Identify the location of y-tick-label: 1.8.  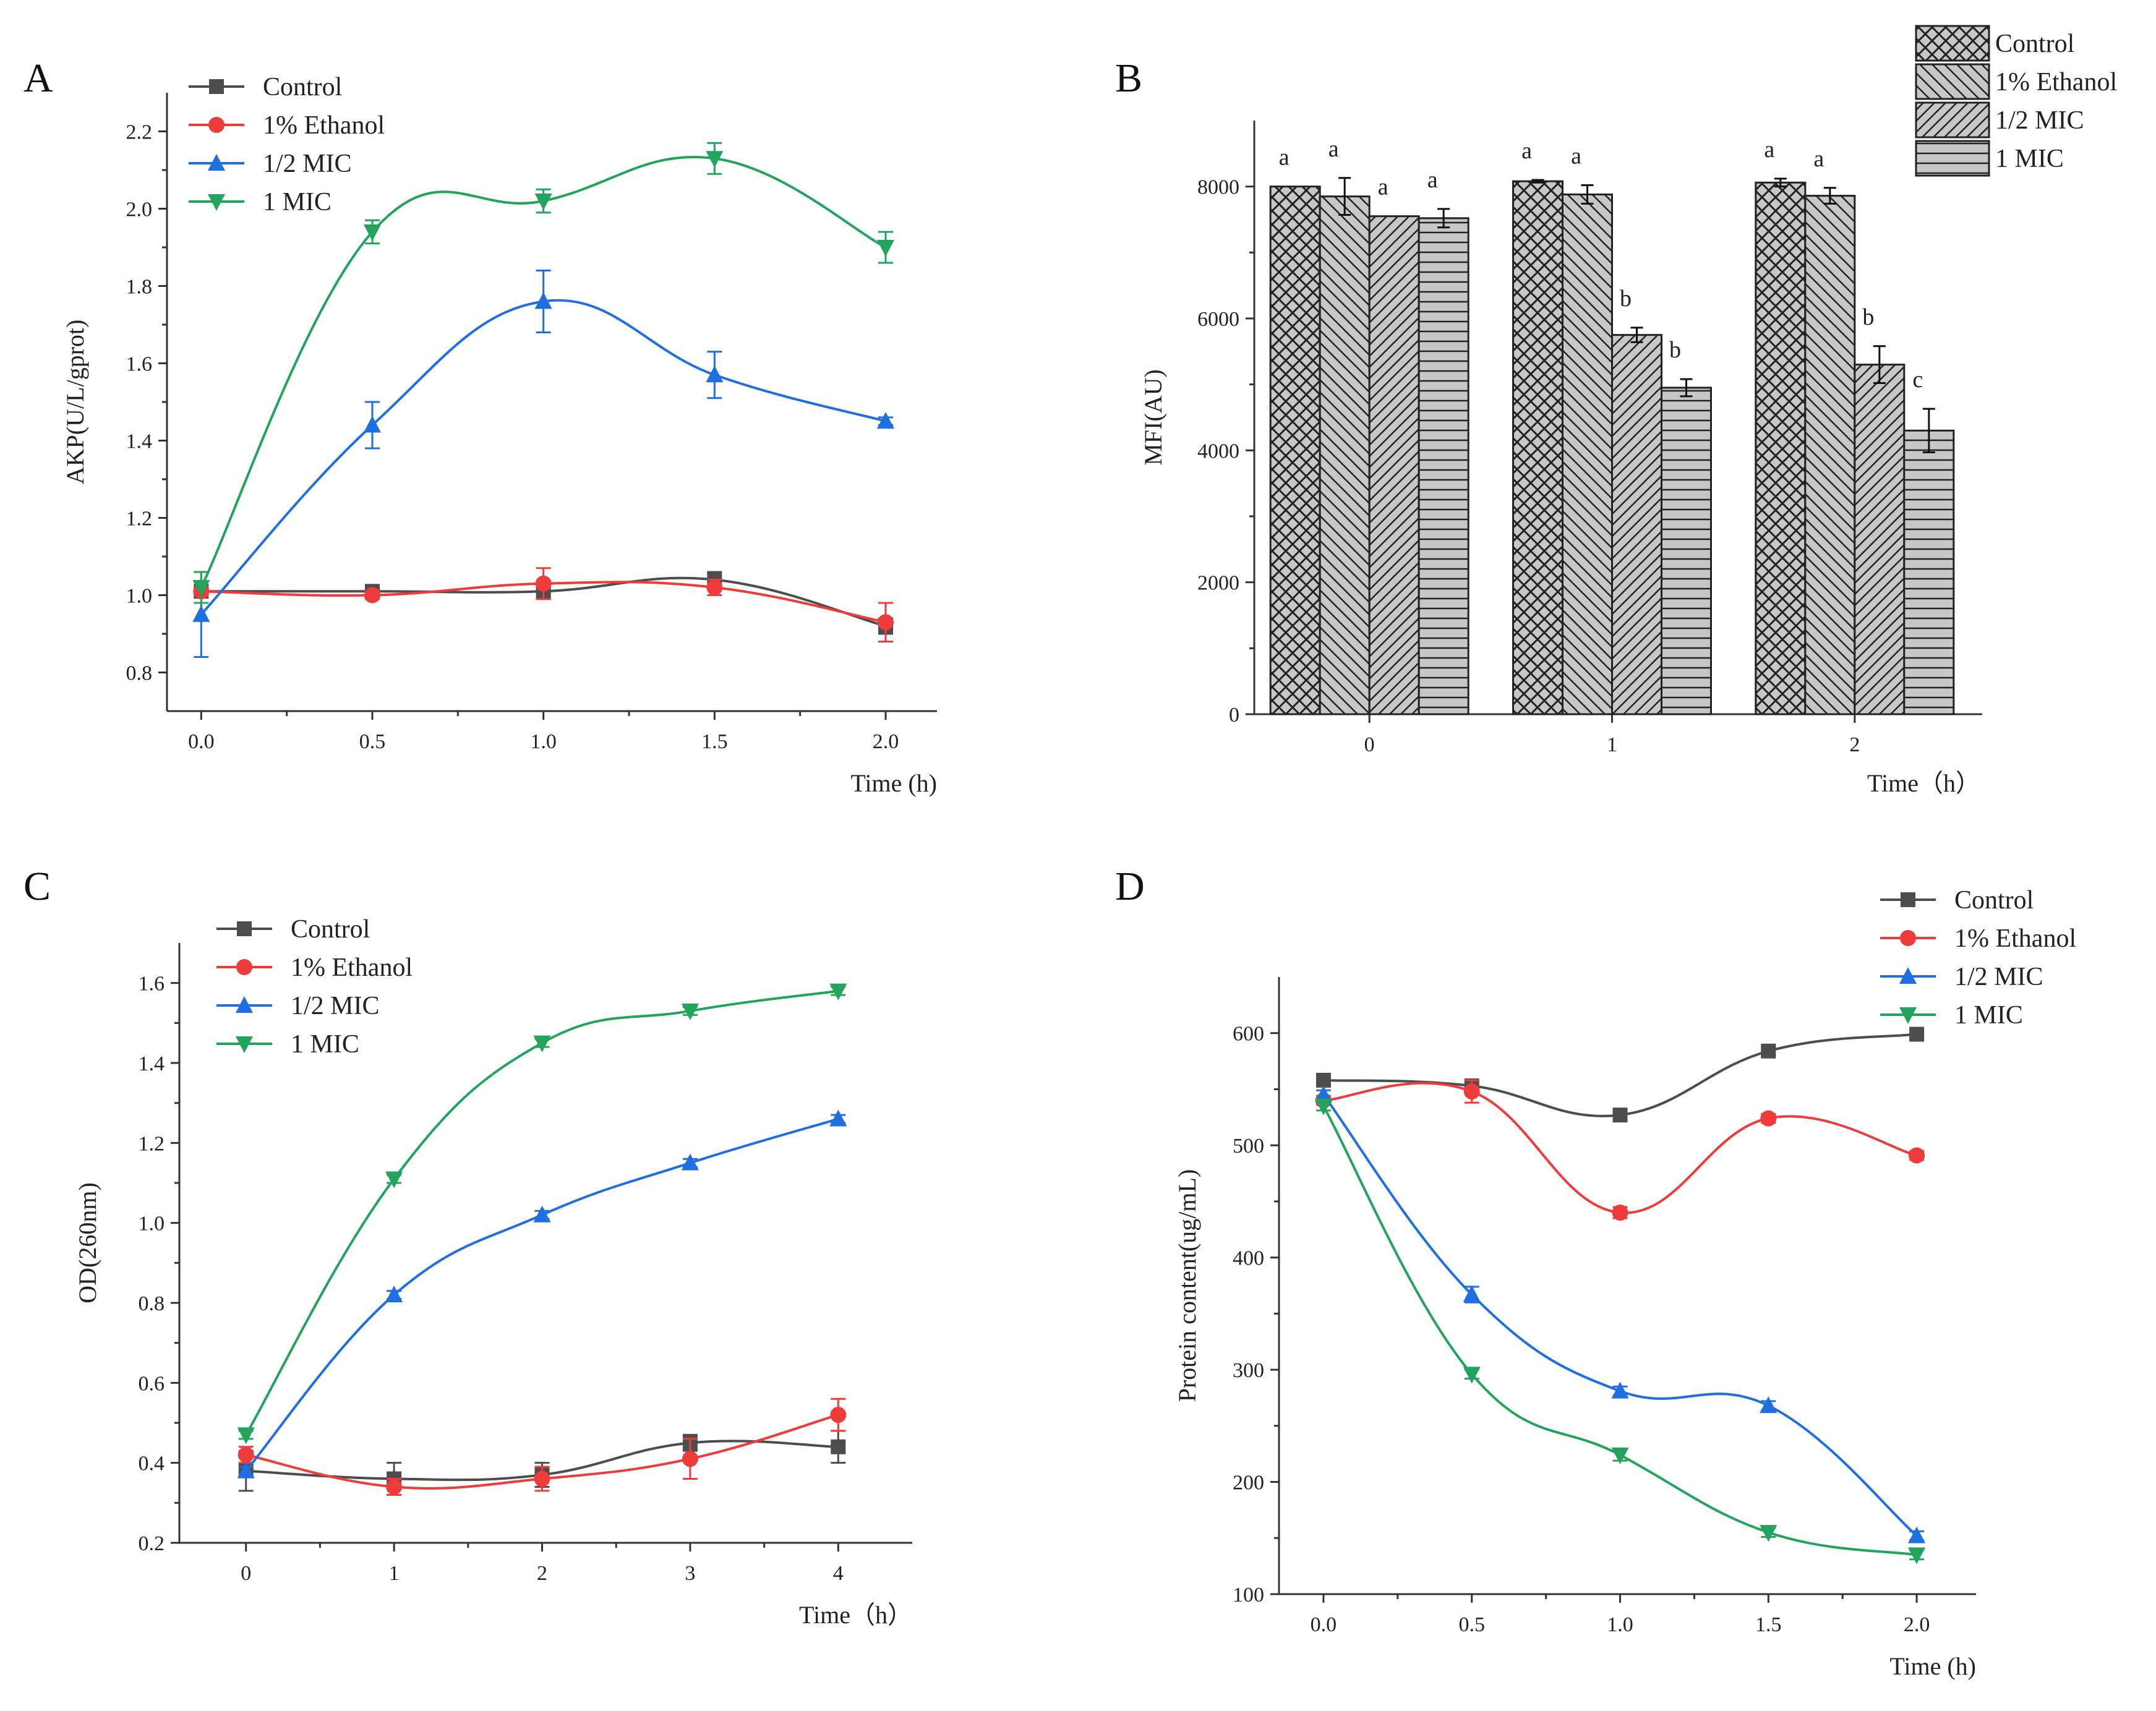
(139, 288).